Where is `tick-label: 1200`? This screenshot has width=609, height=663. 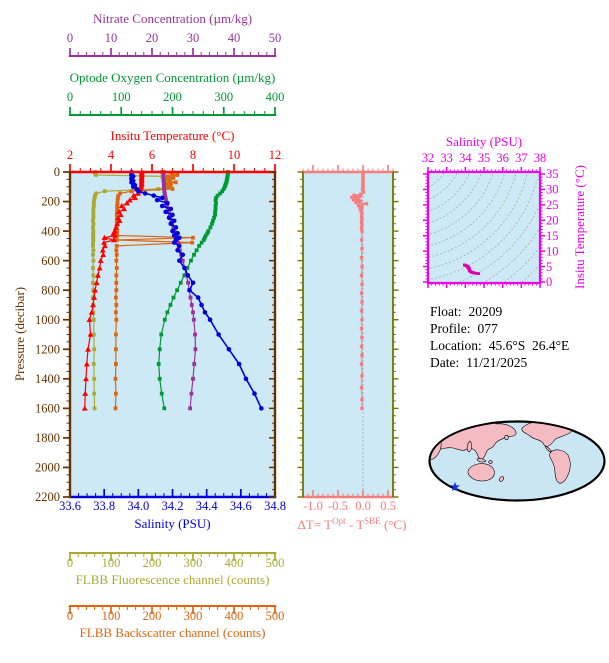
tick-label: 1200 is located at coordinates (47, 349).